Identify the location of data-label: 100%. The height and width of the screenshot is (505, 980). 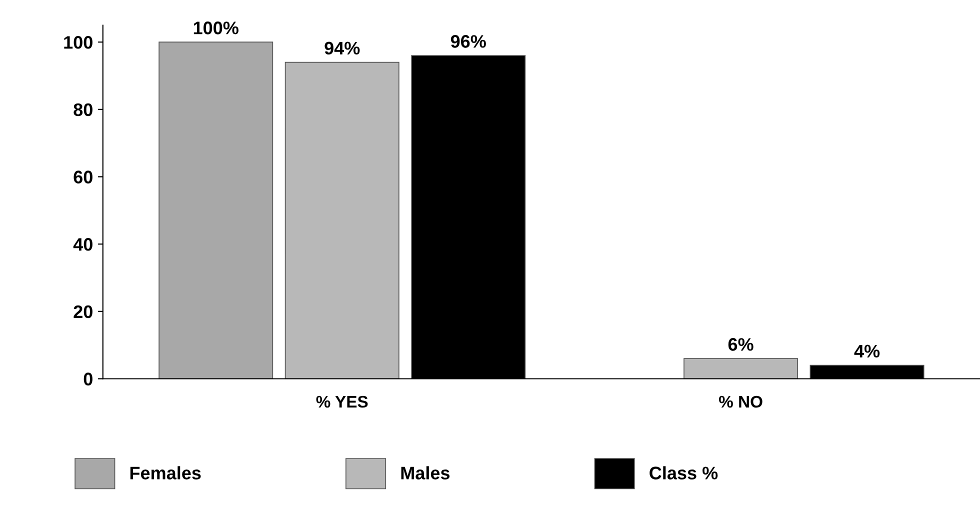
(216, 28).